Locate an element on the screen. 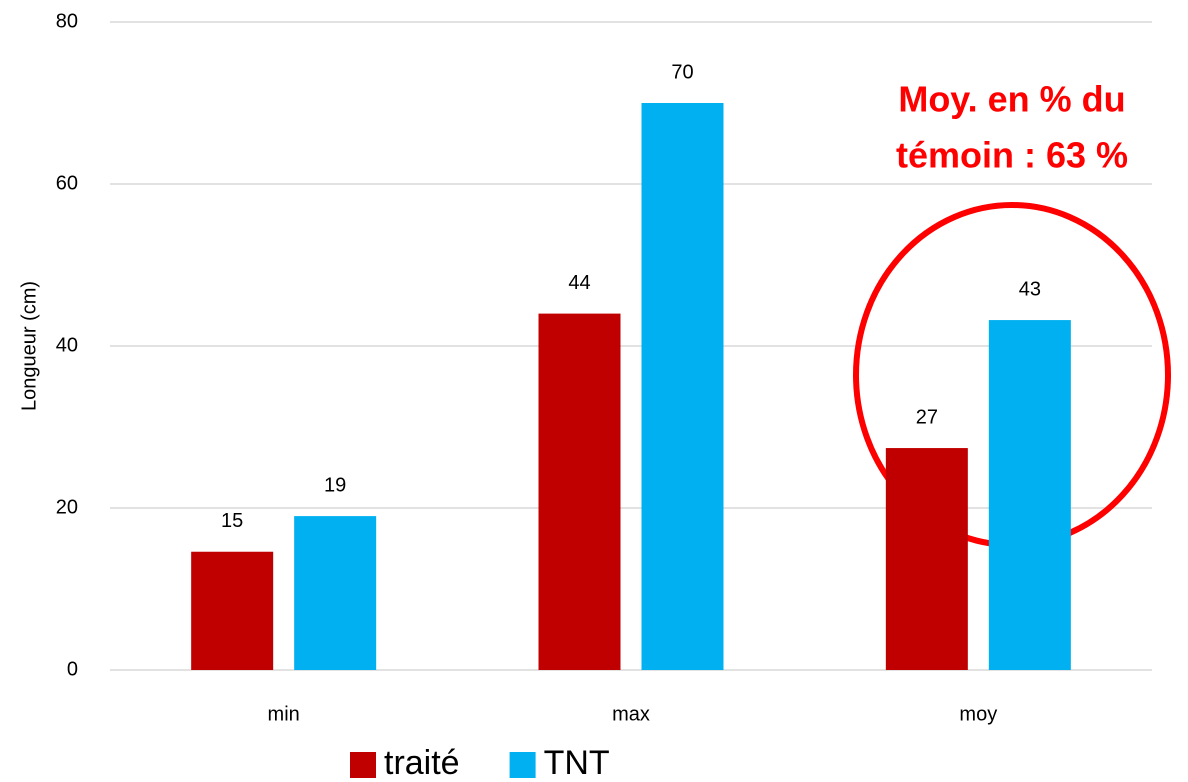 The width and height of the screenshot is (1188, 782). x-tick-label: moy is located at coordinates (978, 714).